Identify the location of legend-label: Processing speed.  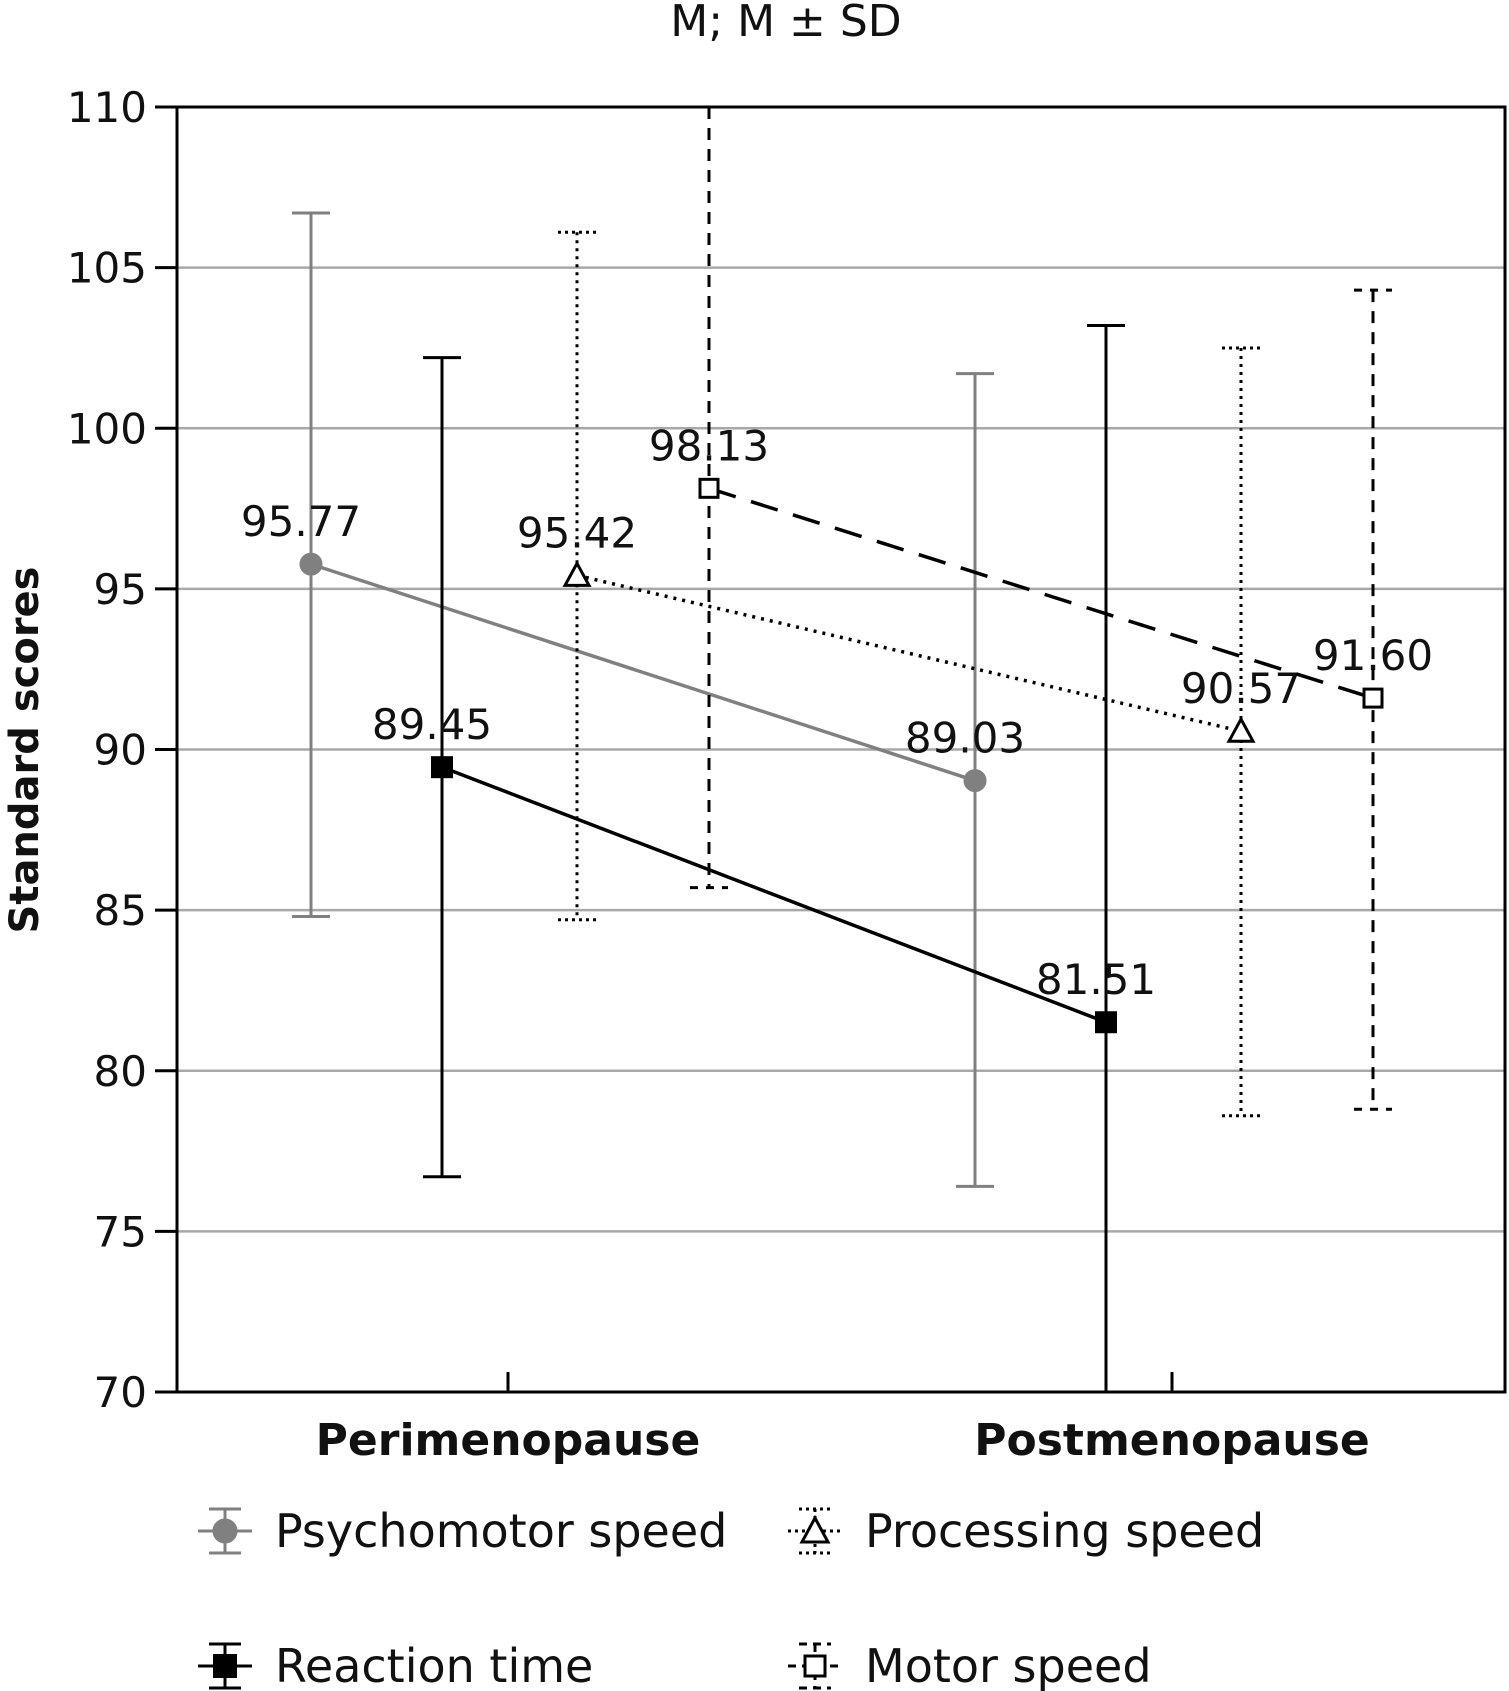
(1064, 1531).